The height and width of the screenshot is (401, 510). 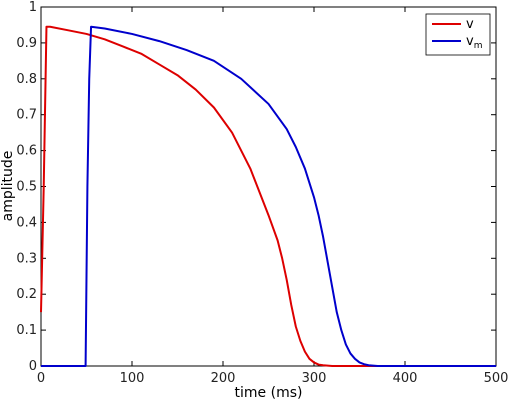 What do you see at coordinates (314, 378) in the screenshot?
I see `x-tick-label: 300` at bounding box center [314, 378].